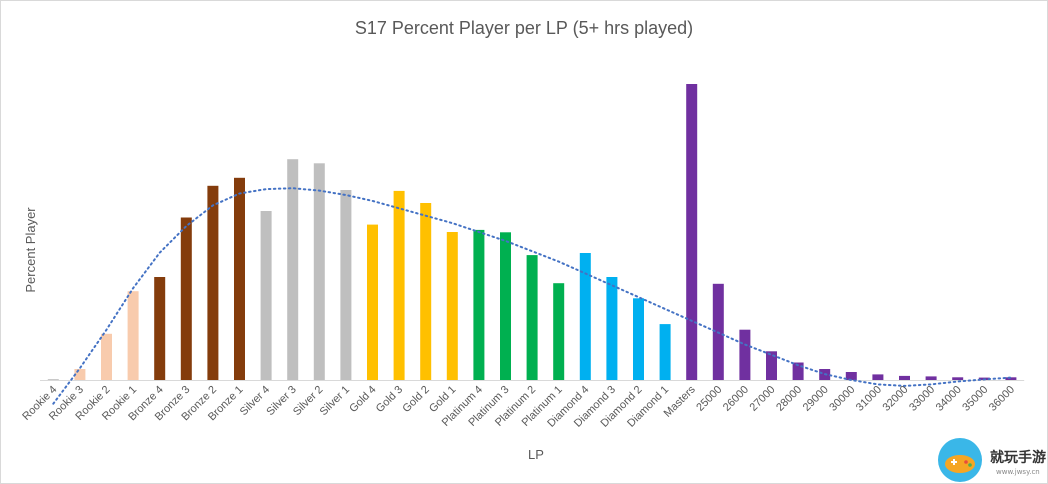  What do you see at coordinates (975, 399) in the screenshot?
I see `x-tick-label: 35000` at bounding box center [975, 399].